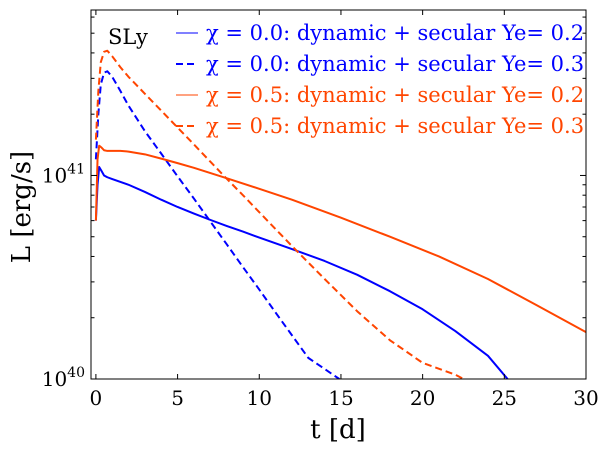  I want to click on x-axis-title: t [d], so click(338, 430).